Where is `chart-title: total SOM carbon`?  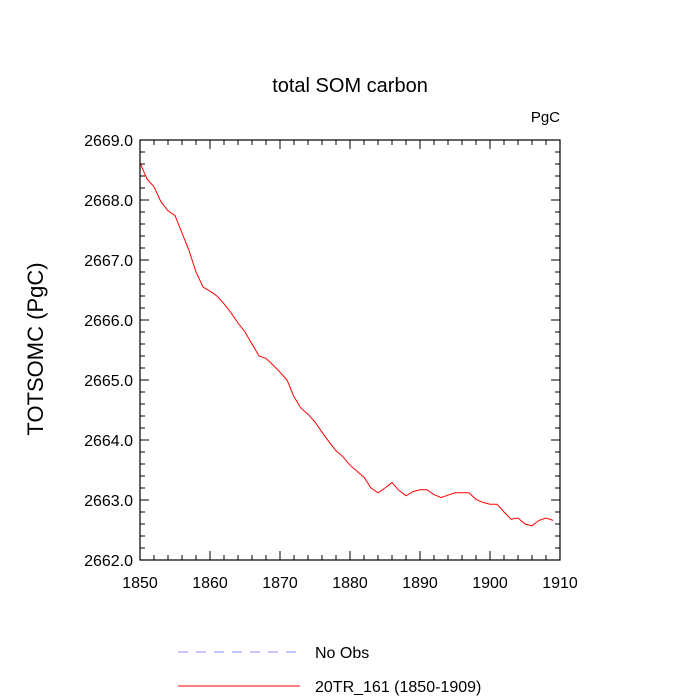
chart-title: total SOM carbon is located at coordinates (350, 86).